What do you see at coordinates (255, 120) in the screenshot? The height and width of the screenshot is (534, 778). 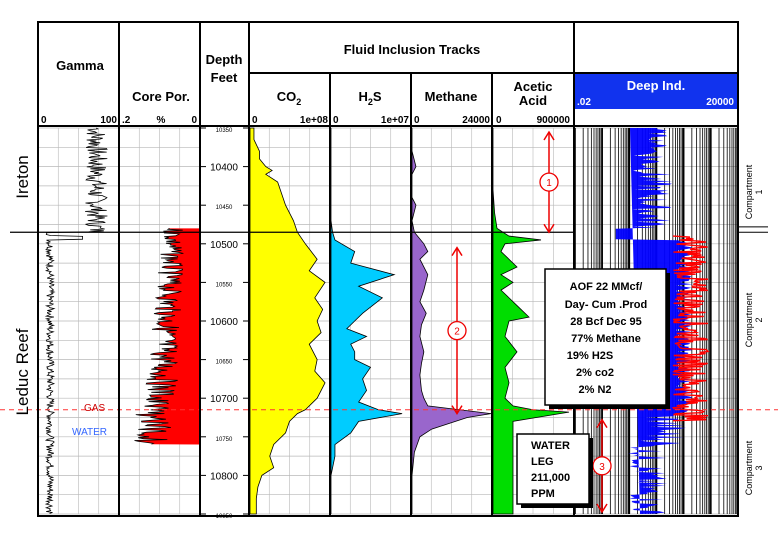 I see `co2-min: 0` at bounding box center [255, 120].